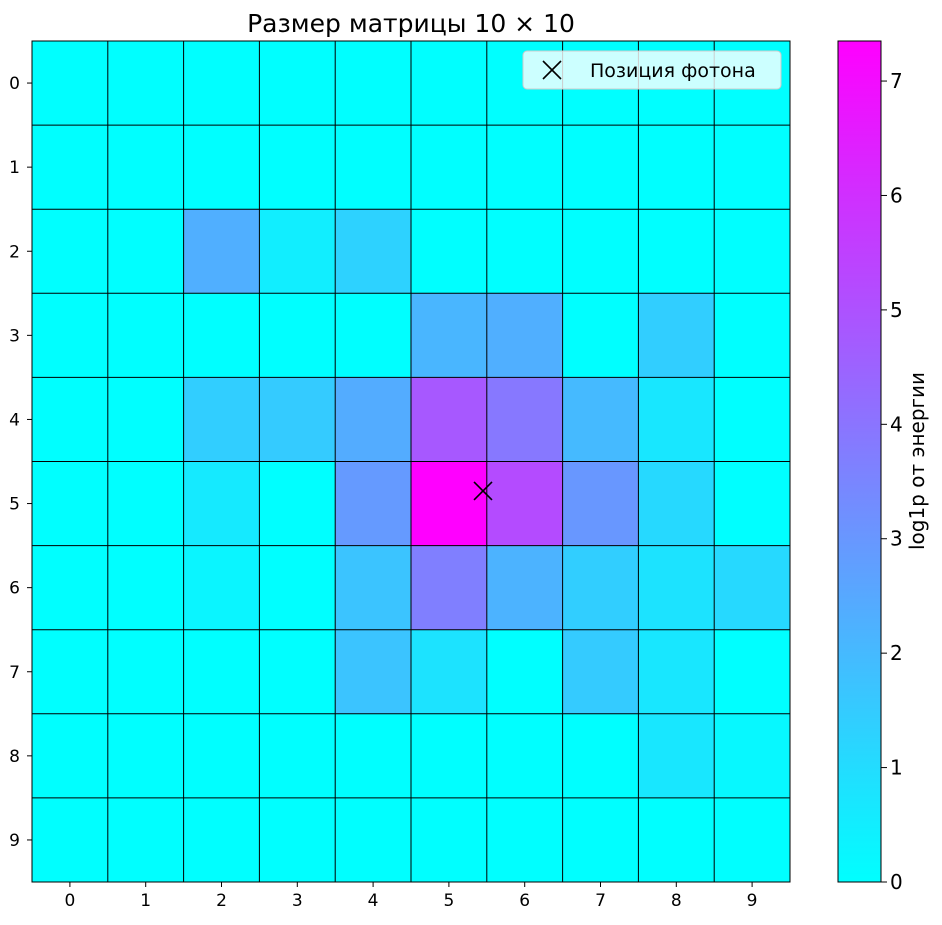 The width and height of the screenshot is (942, 925). Describe the element at coordinates (752, 901) in the screenshot. I see `x-tick-label: 9` at that location.